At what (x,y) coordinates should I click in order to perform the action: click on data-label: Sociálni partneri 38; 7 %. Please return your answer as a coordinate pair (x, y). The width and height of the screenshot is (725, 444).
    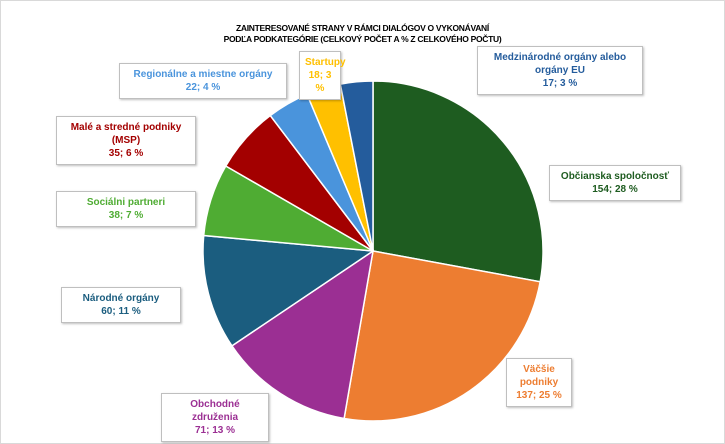
    Looking at the image, I should click on (126, 209).